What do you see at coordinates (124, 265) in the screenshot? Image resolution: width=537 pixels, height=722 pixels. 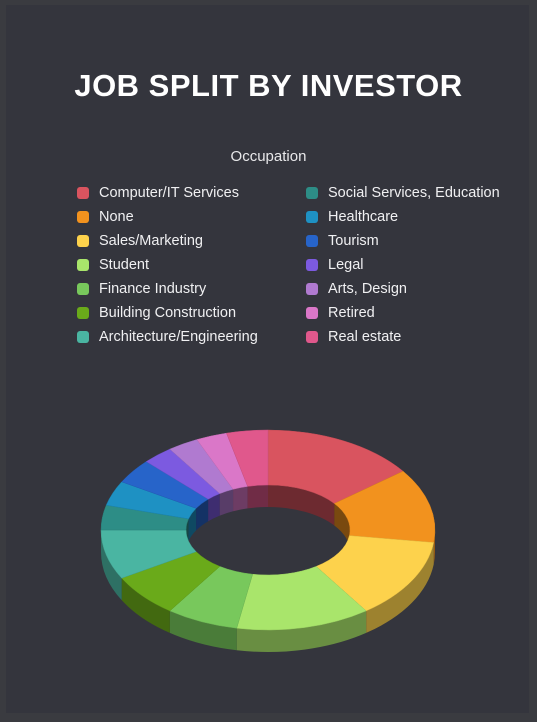 I see `legend-label: Student` at bounding box center [124, 265].